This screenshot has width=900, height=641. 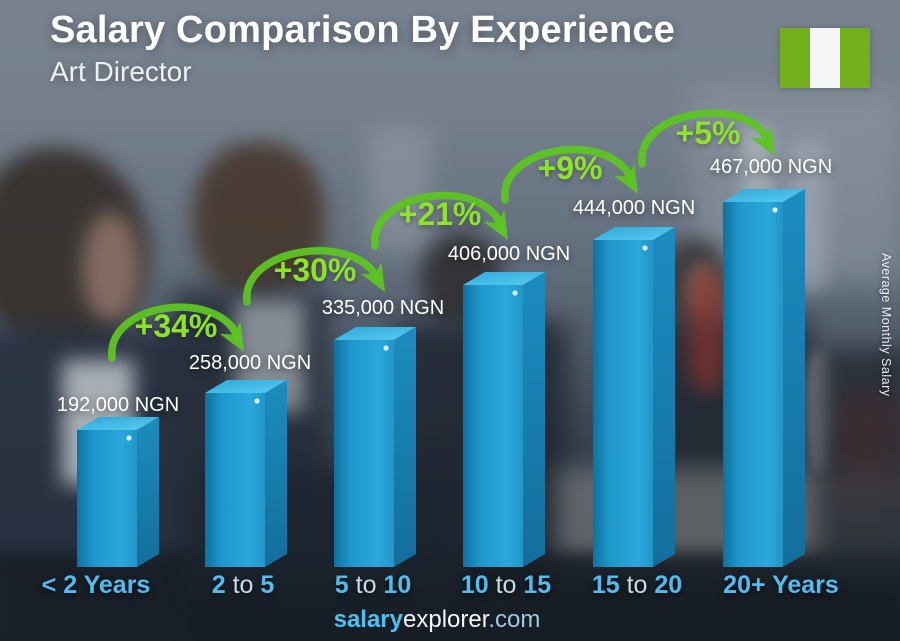 I want to click on flag-stripe-white, so click(x=825, y=58).